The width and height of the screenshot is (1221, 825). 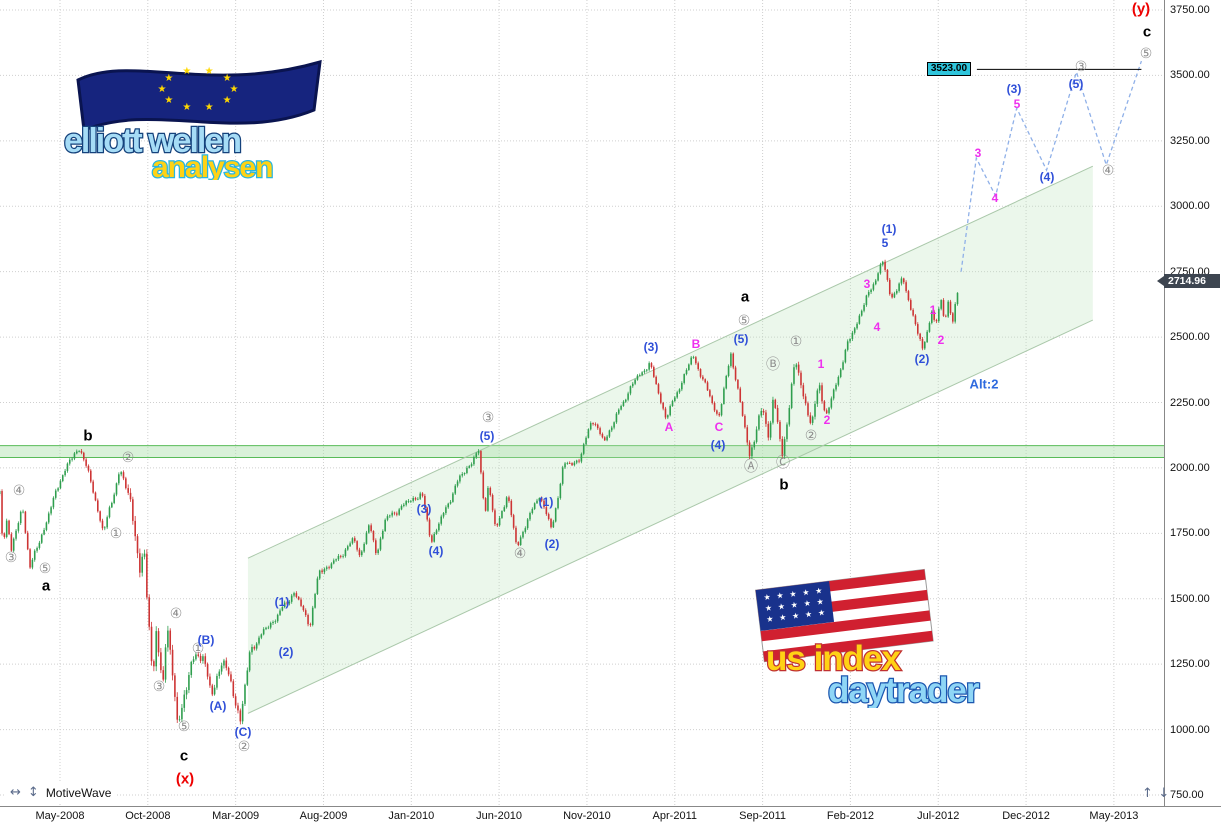 I want to click on price-axis-label: 1500.00, so click(x=1190, y=598).